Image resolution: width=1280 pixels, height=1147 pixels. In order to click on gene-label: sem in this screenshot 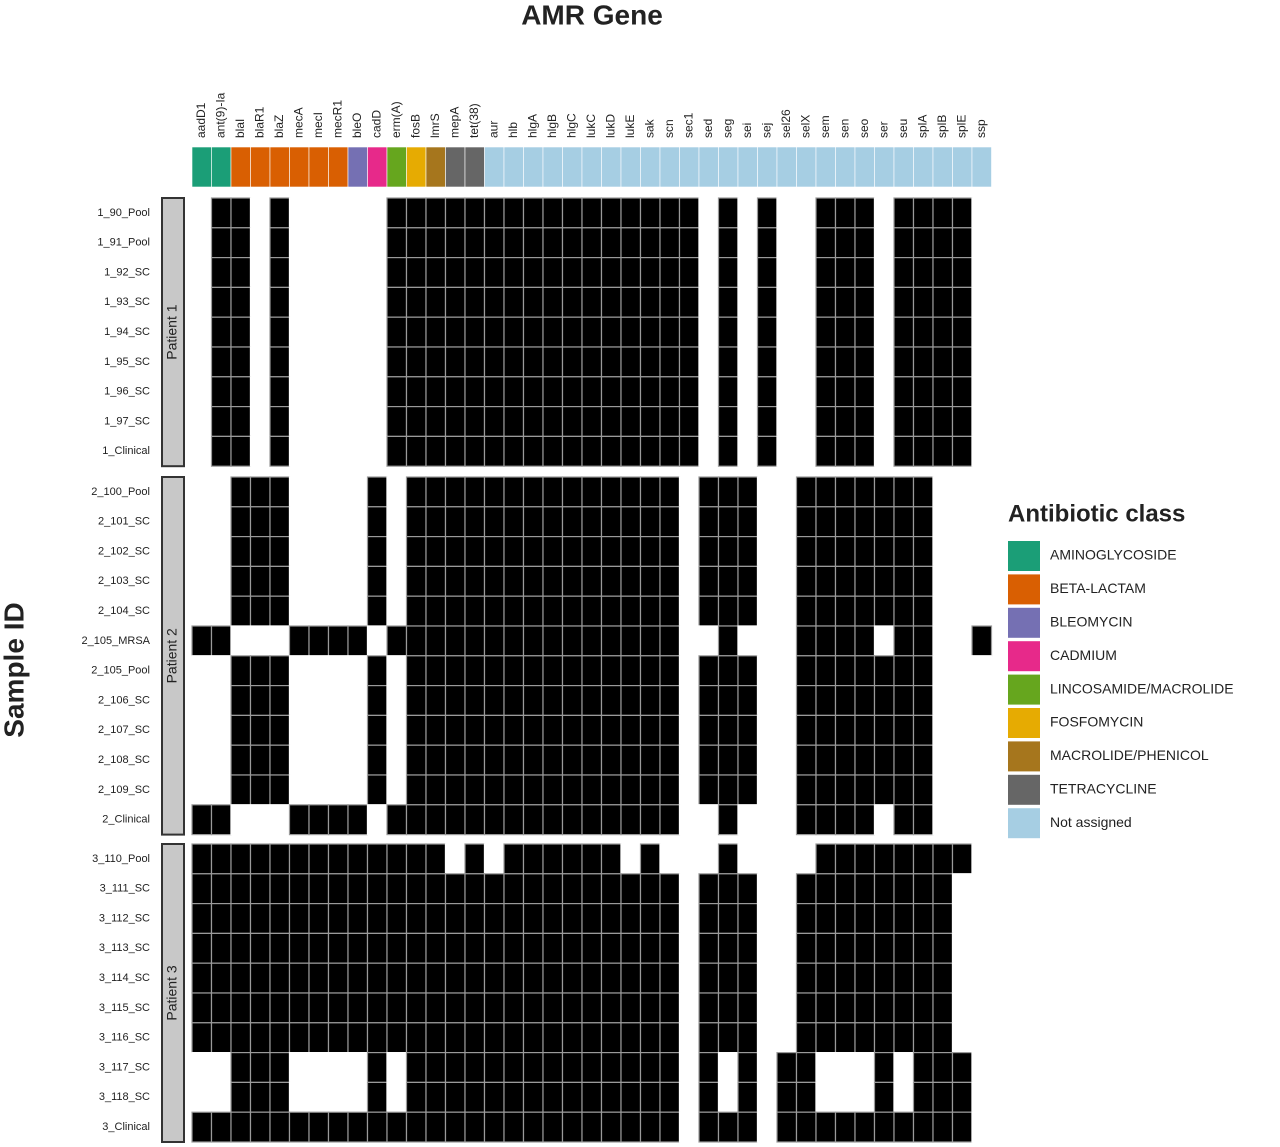, I will do `click(825, 126)`.